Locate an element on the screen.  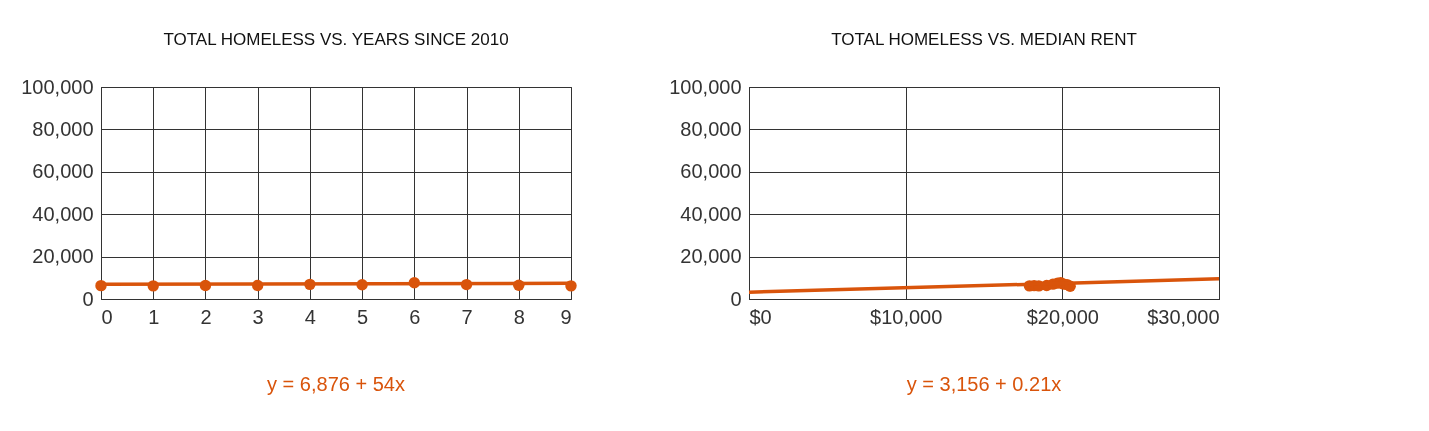
x-tick-label: 3 is located at coordinates (258, 316).